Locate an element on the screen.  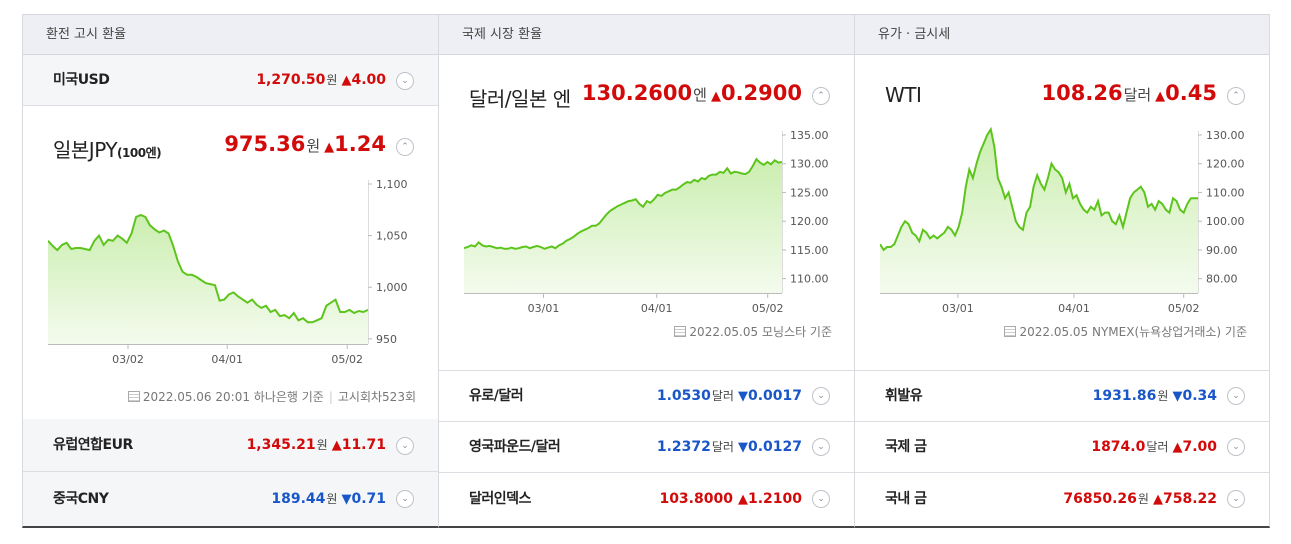
eurusd-change: 0.0017 is located at coordinates (774, 396).